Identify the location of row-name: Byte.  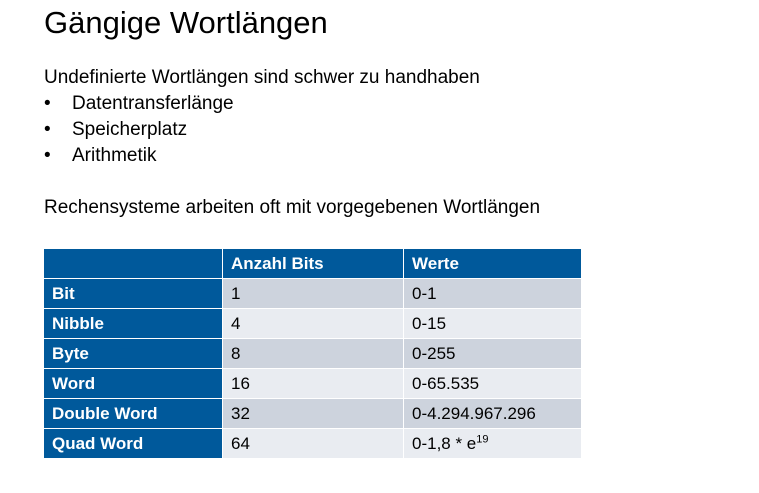
(133, 353).